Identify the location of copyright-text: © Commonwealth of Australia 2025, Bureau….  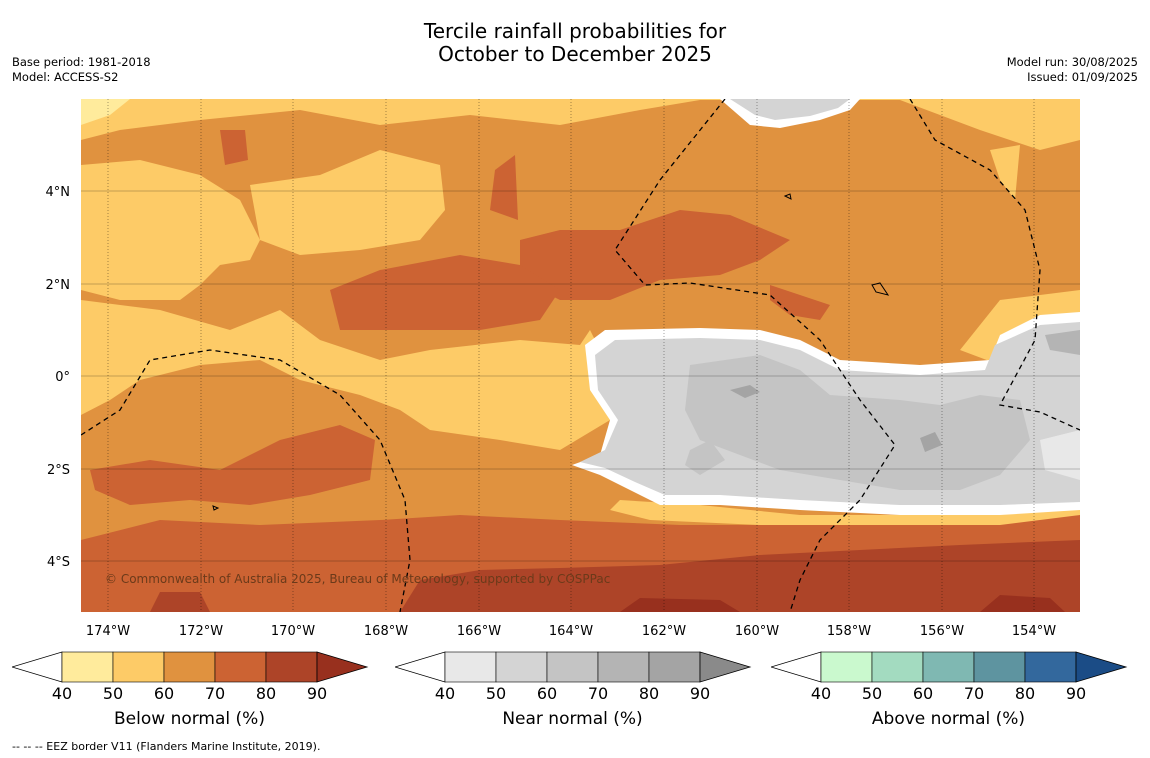
(357, 579).